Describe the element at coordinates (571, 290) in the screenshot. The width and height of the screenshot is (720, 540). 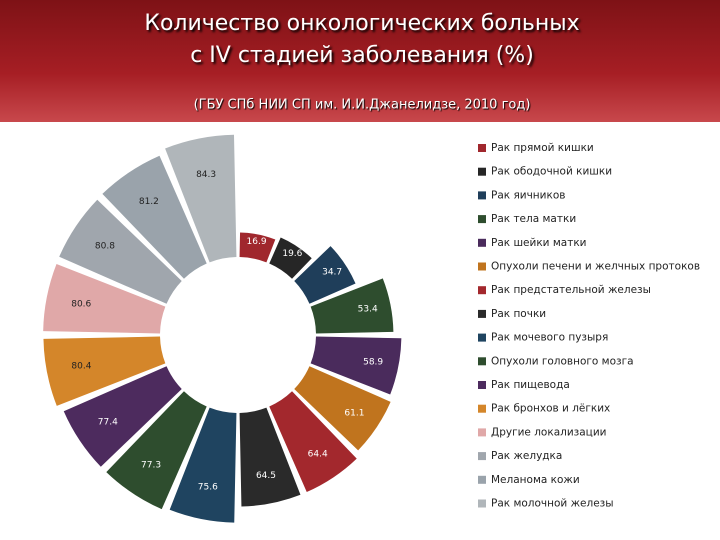
I see `legend-label: Рак предстательной железы` at that location.